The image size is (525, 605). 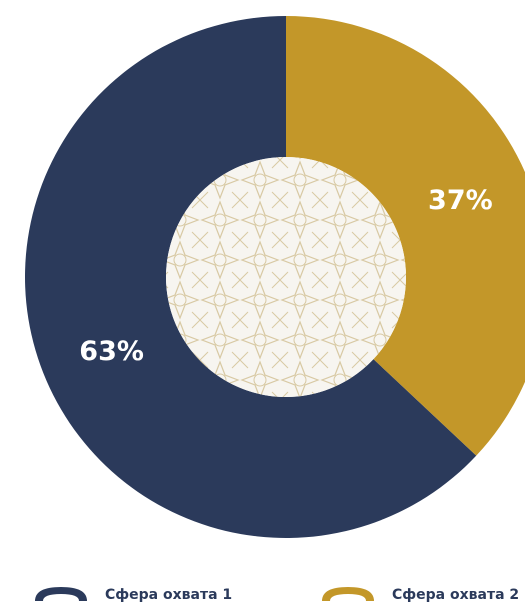 I want to click on legend-label: Сфера охвата 2, so click(x=455, y=595).